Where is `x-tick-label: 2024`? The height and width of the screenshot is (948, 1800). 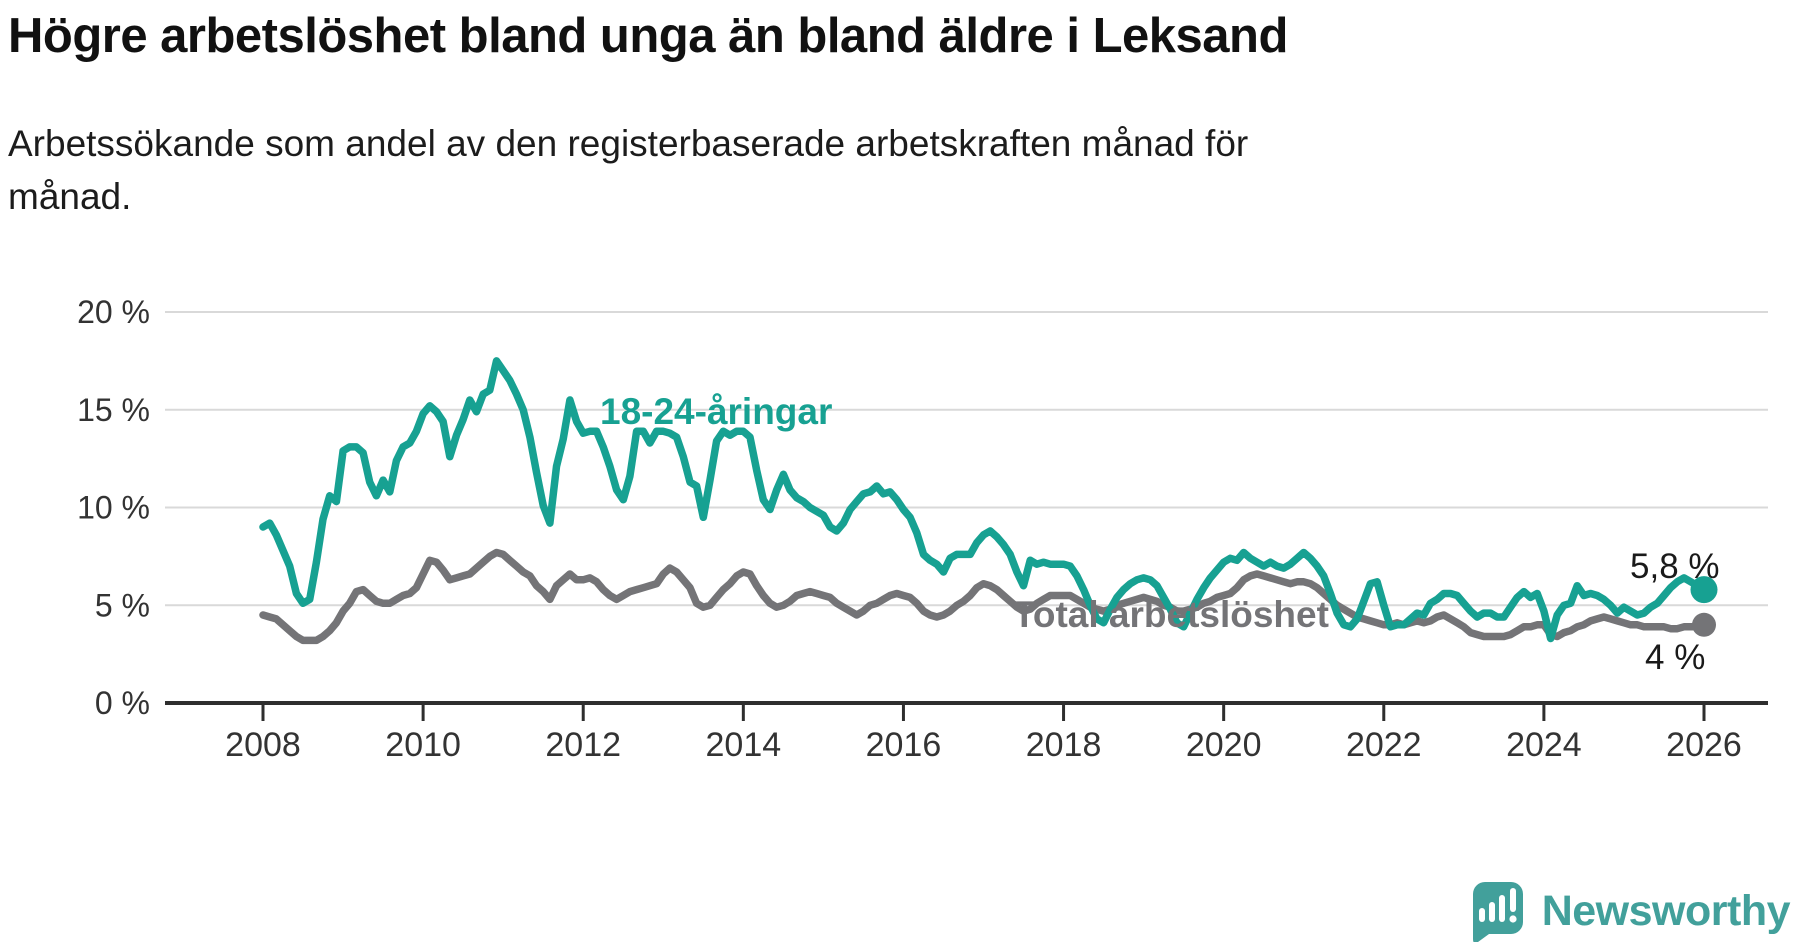
x-tick-label: 2024 is located at coordinates (1544, 745).